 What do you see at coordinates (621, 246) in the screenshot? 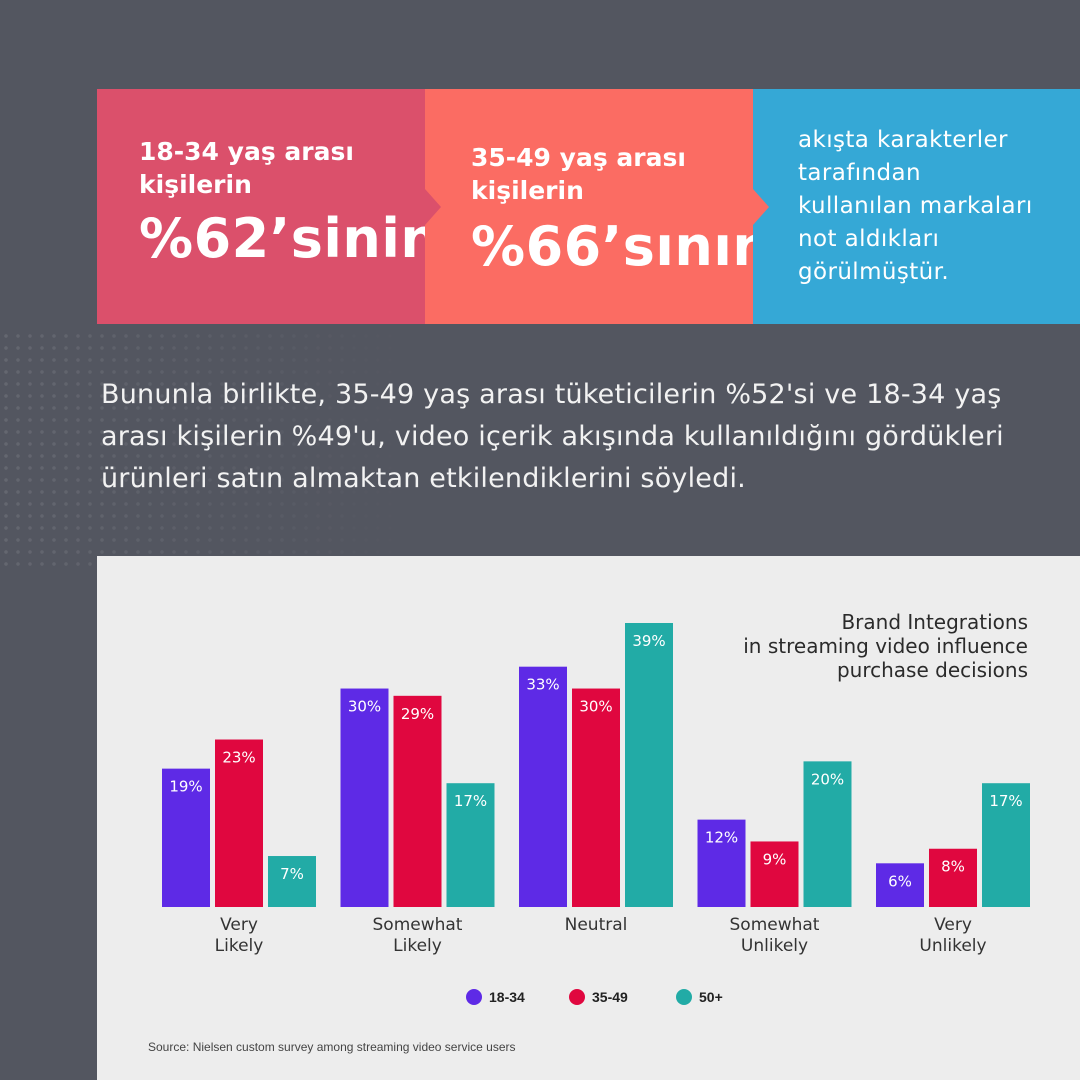
I see `stat-panel-35-49-value: %66’sının` at bounding box center [621, 246].